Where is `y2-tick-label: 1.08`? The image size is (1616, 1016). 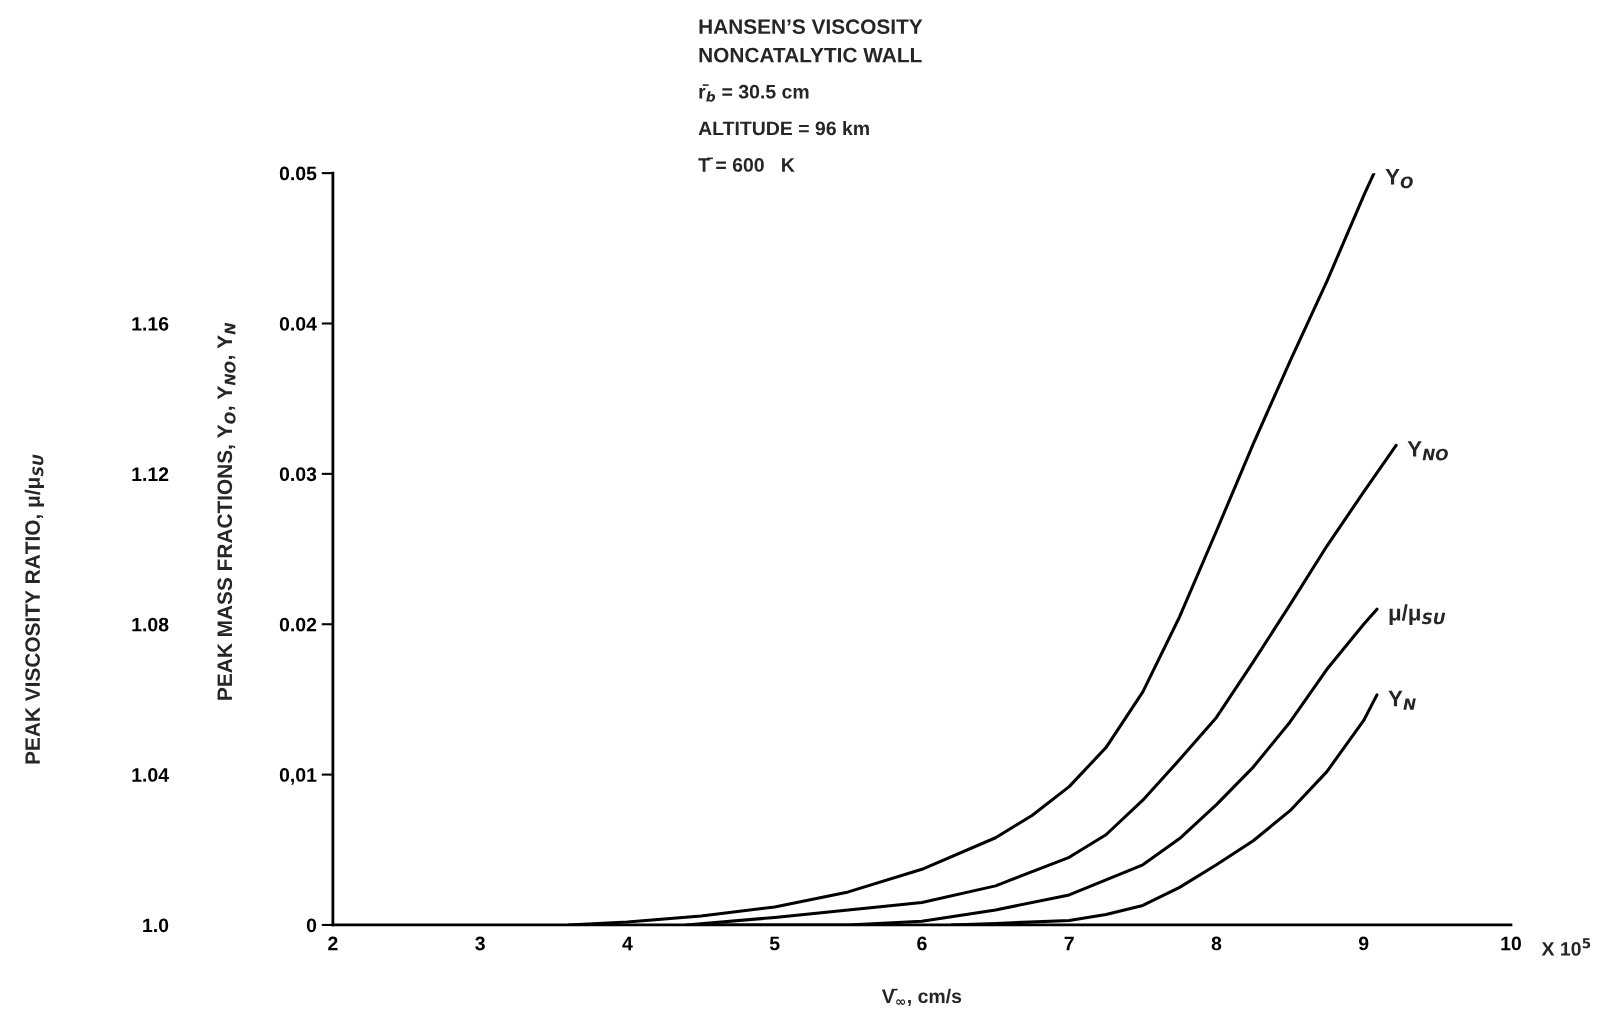 y2-tick-label: 1.08 is located at coordinates (150, 624).